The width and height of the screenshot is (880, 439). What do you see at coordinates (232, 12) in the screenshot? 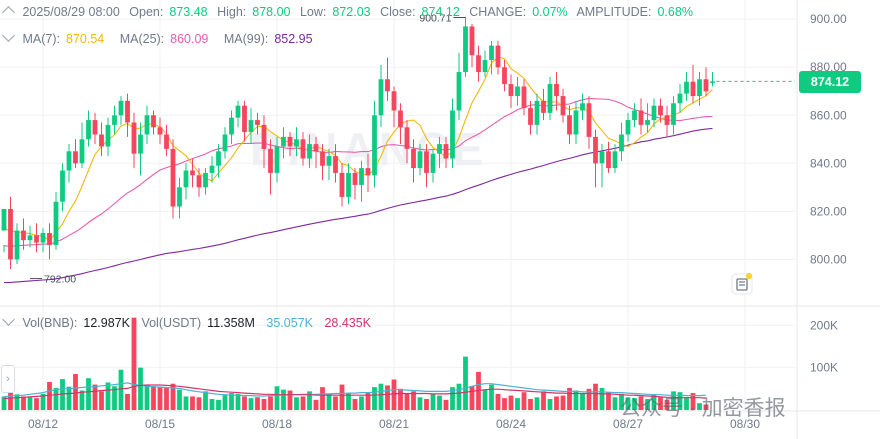
I see `high-label: High:` at bounding box center [232, 12].